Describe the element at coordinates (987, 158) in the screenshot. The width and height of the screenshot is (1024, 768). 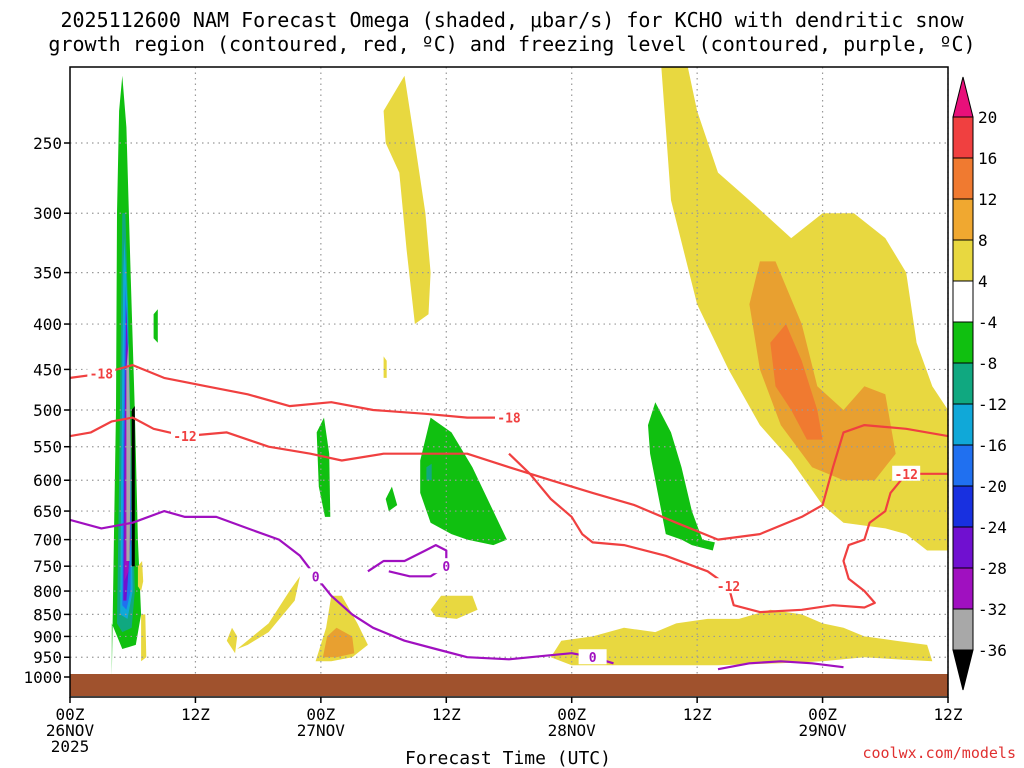
I see `colorbar-label: 16` at that location.